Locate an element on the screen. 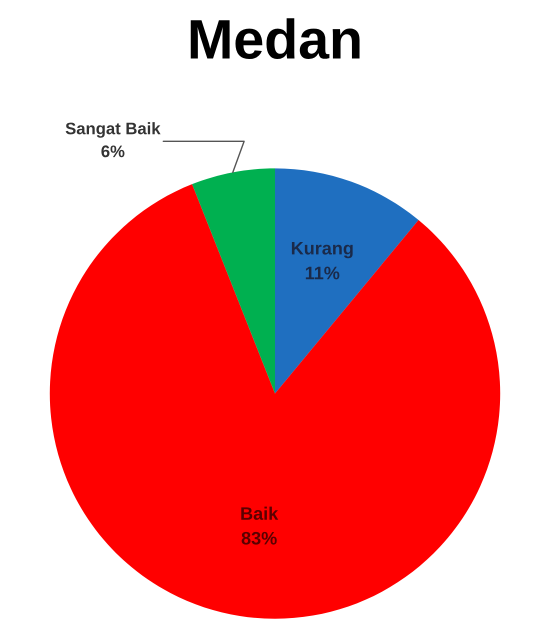 The height and width of the screenshot is (630, 550). data-label: 6% is located at coordinates (112, 151).